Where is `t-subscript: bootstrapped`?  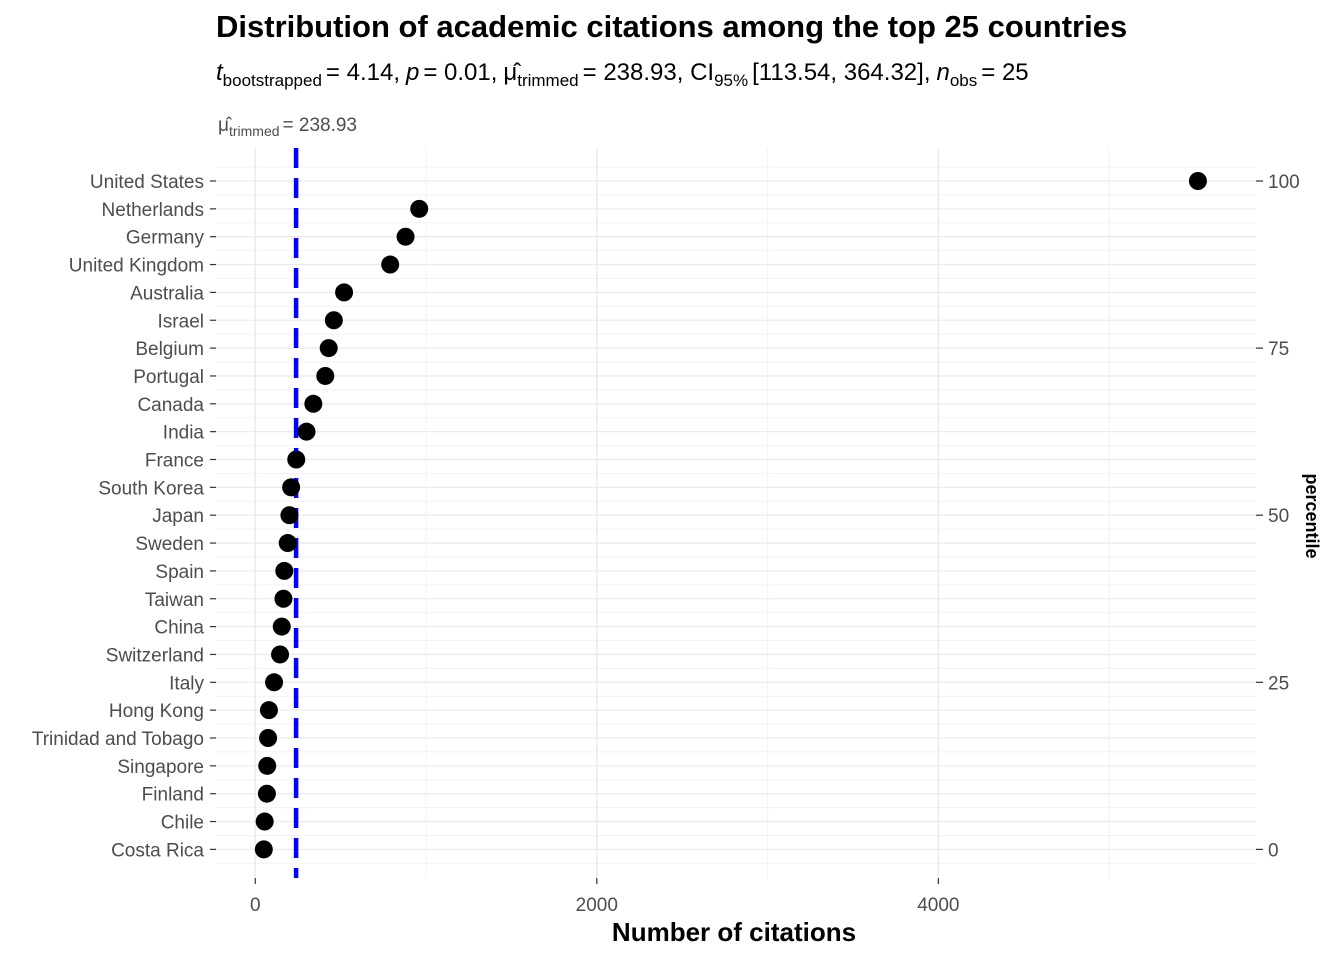
t-subscript: bootstrapped is located at coordinates (272, 80).